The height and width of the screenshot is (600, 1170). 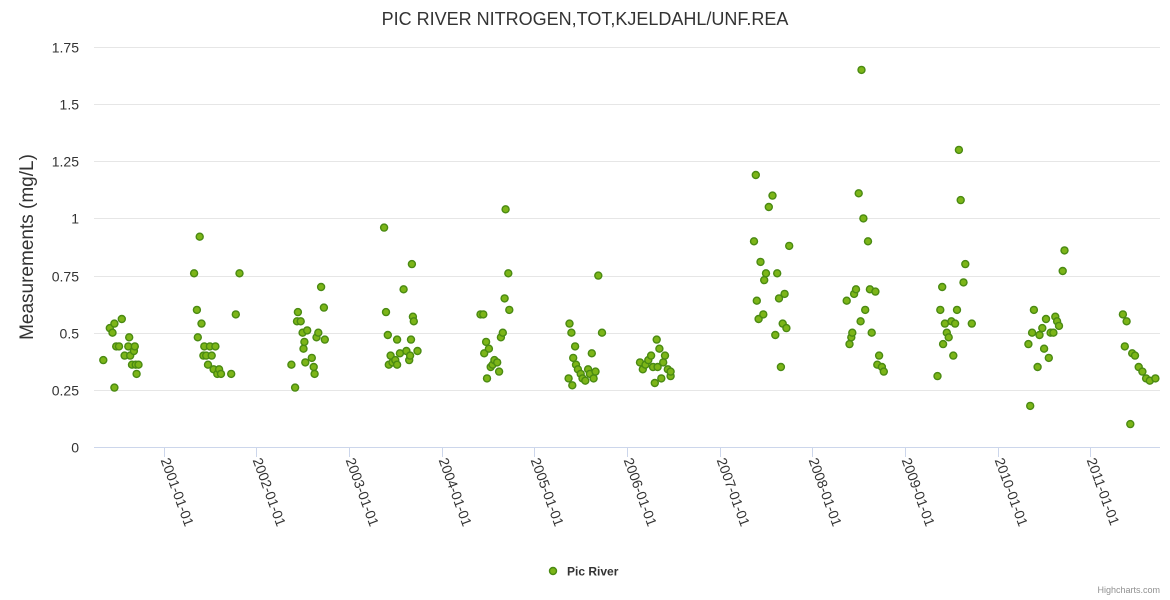 I want to click on credits-link: Highcharts.com, so click(x=1128, y=590).